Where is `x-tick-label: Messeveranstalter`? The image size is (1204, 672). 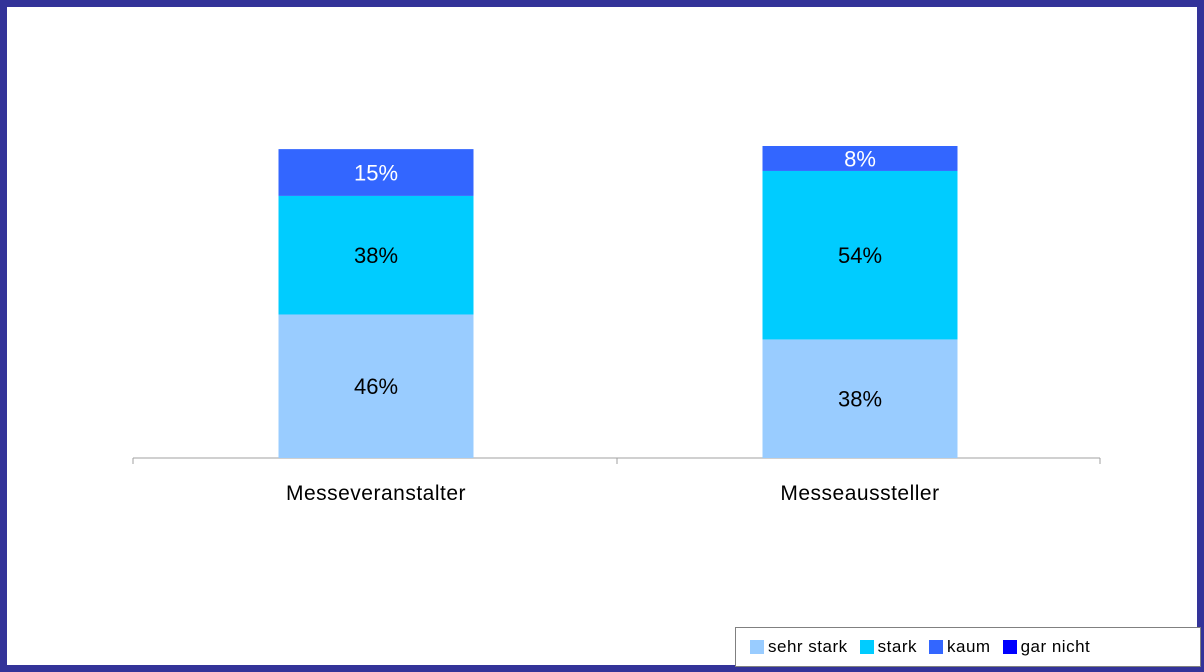
x-tick-label: Messeveranstalter is located at coordinates (376, 493).